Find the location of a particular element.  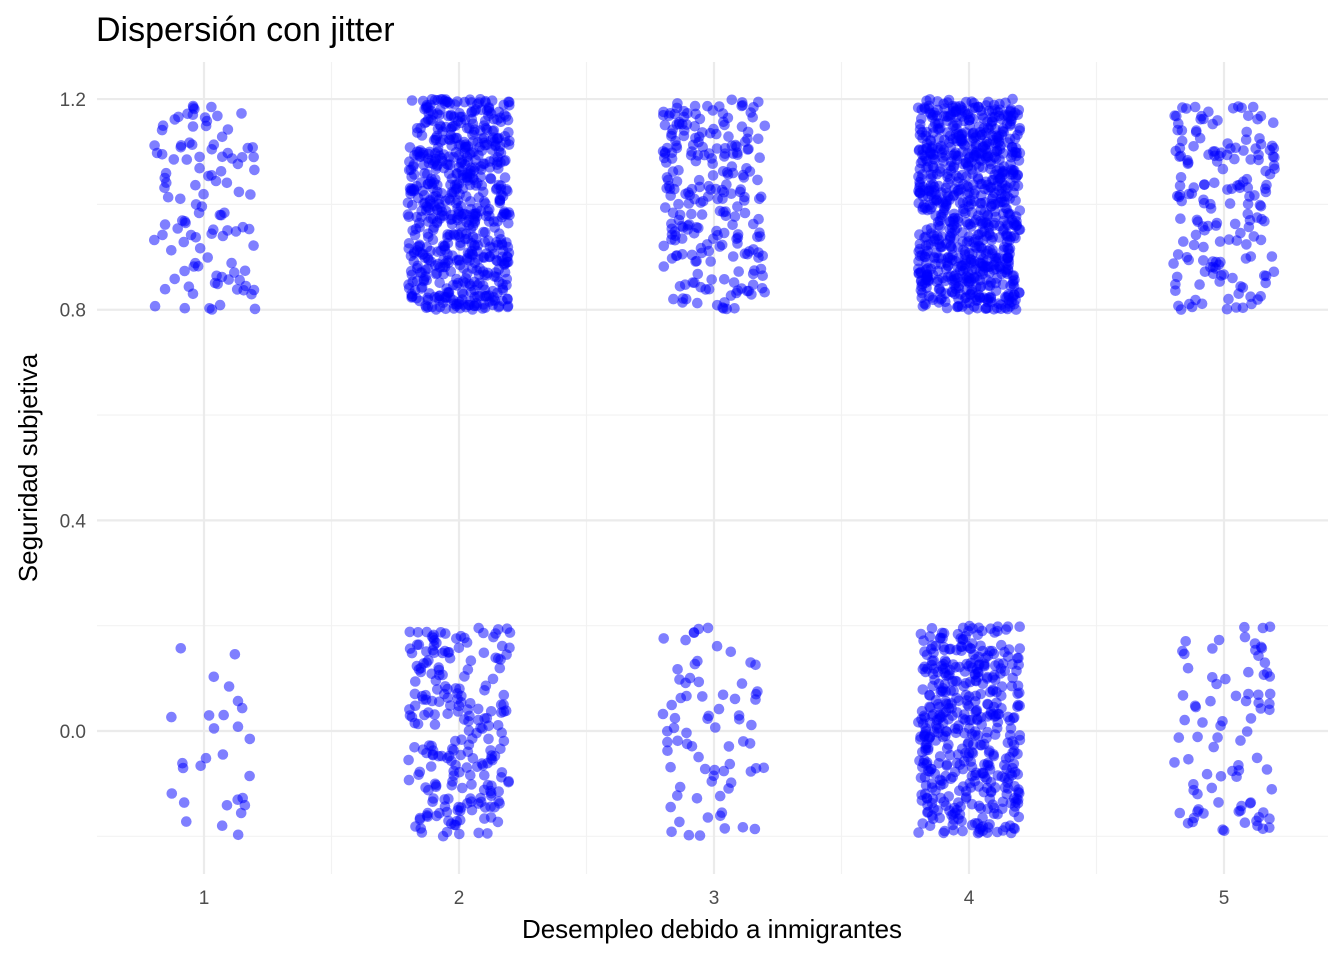

y-tick-label: 0.0 is located at coordinates (73, 732).